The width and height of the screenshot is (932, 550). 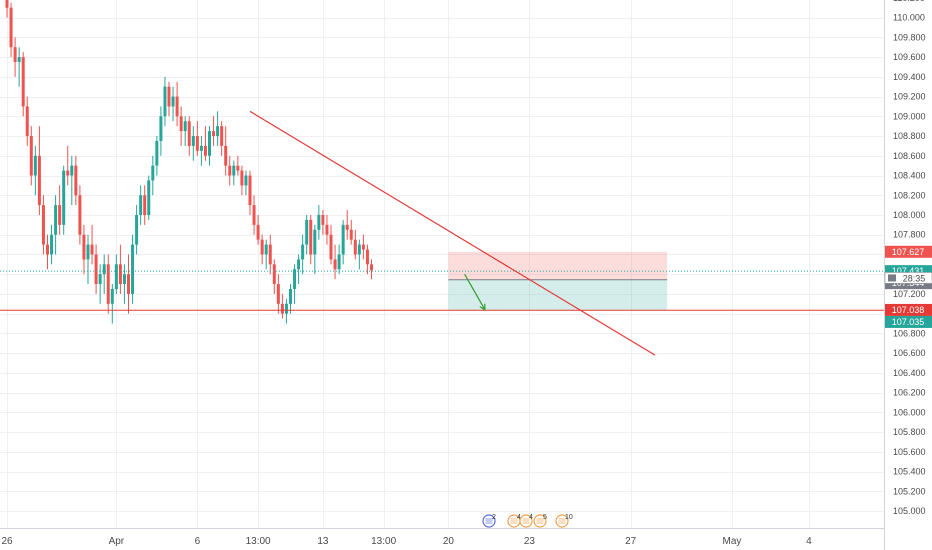 I want to click on event-marker-count: 5, so click(x=545, y=517).